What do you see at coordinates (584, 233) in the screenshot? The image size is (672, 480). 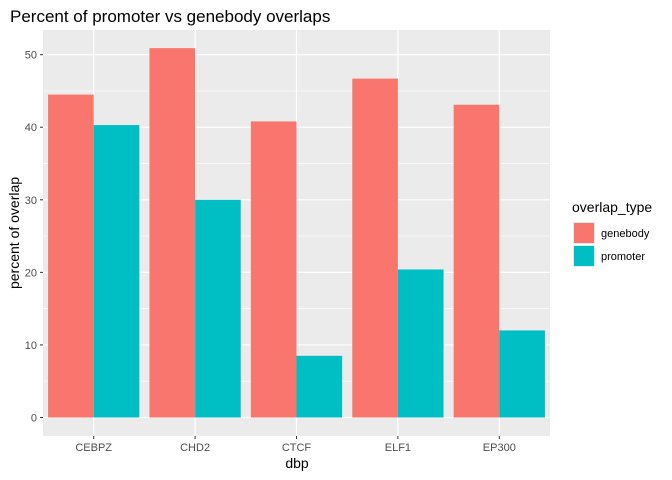 I see `legend-swatch-genebody` at bounding box center [584, 233].